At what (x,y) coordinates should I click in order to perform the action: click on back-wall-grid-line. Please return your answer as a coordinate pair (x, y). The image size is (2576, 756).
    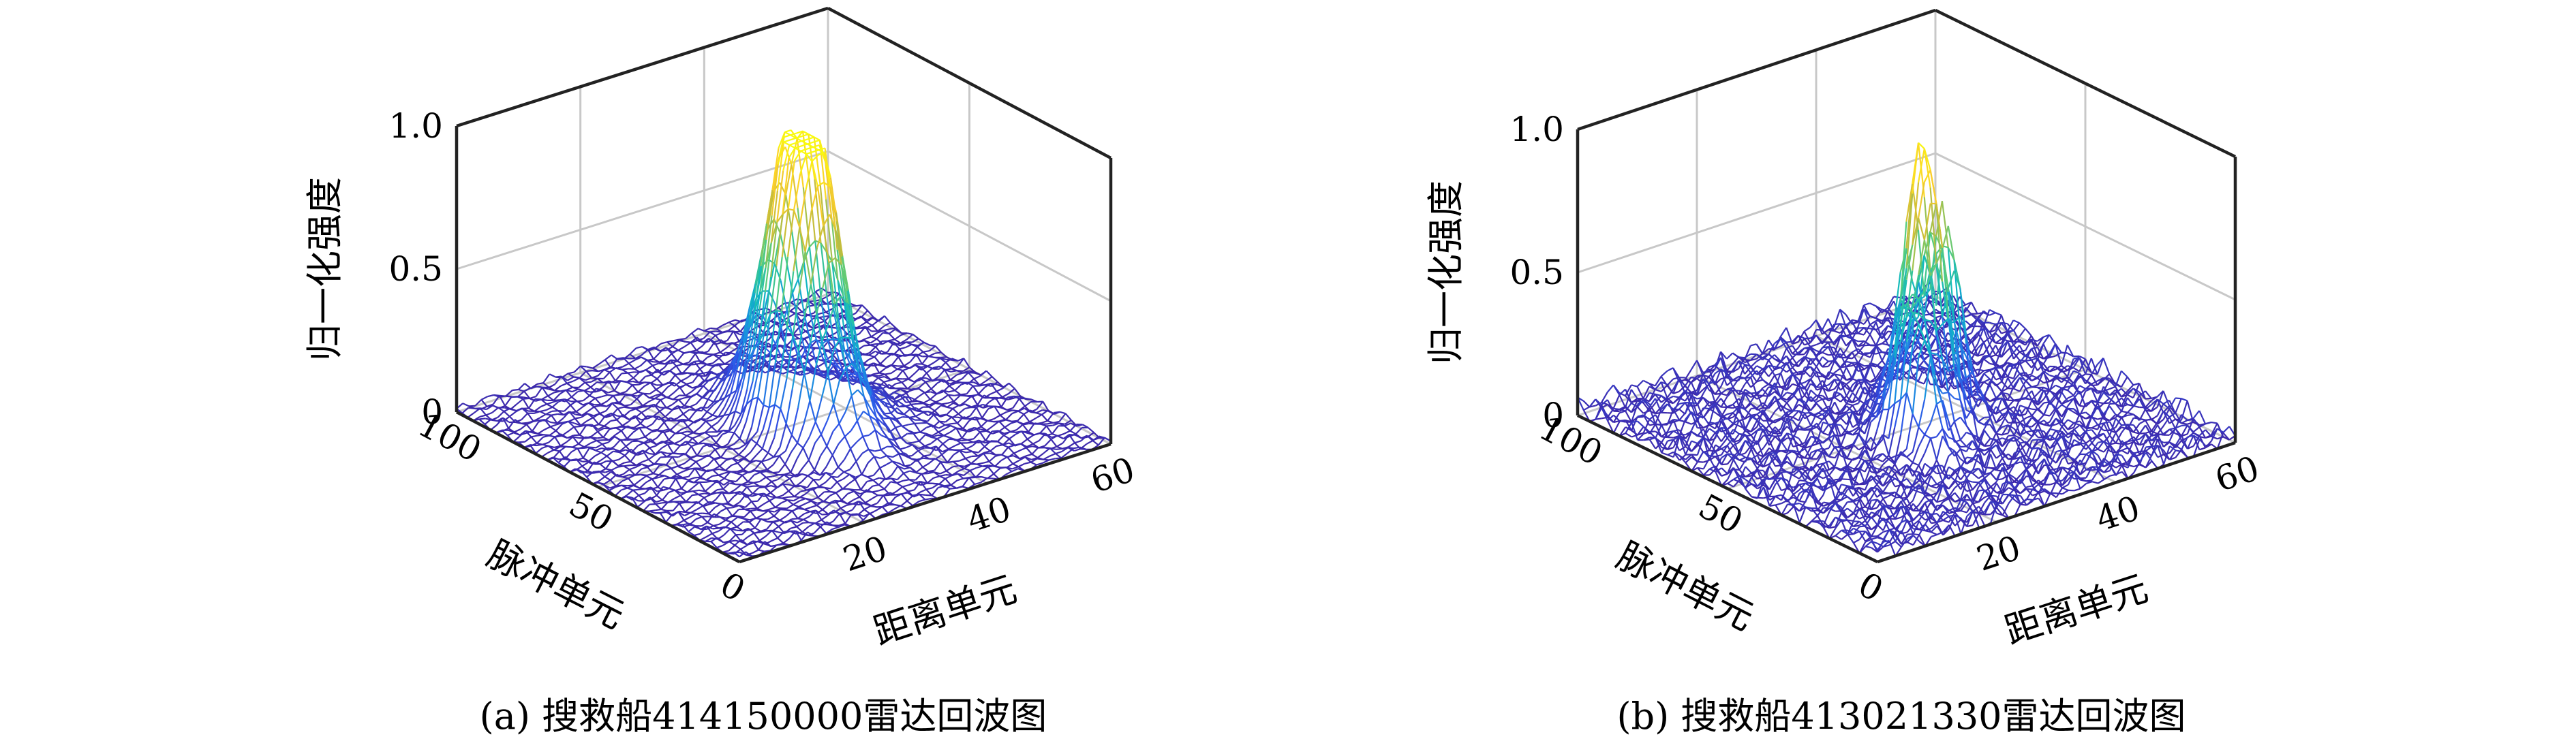
    Looking at the image, I should click on (1756, 213).